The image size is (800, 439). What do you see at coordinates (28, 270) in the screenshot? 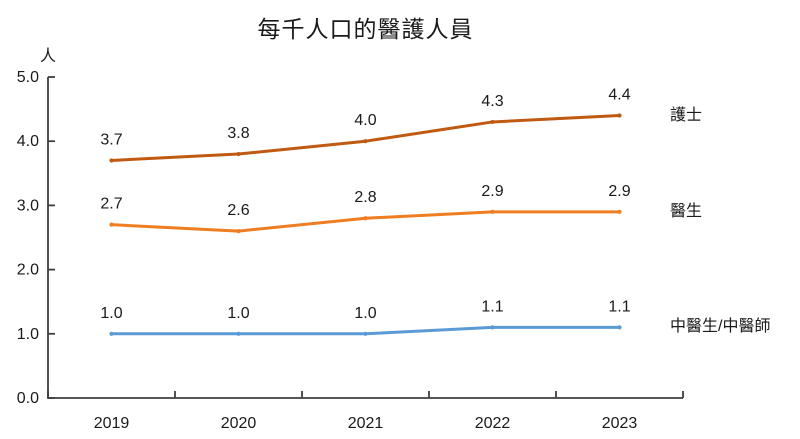
I see `y-tick-label: 2.0` at bounding box center [28, 270].